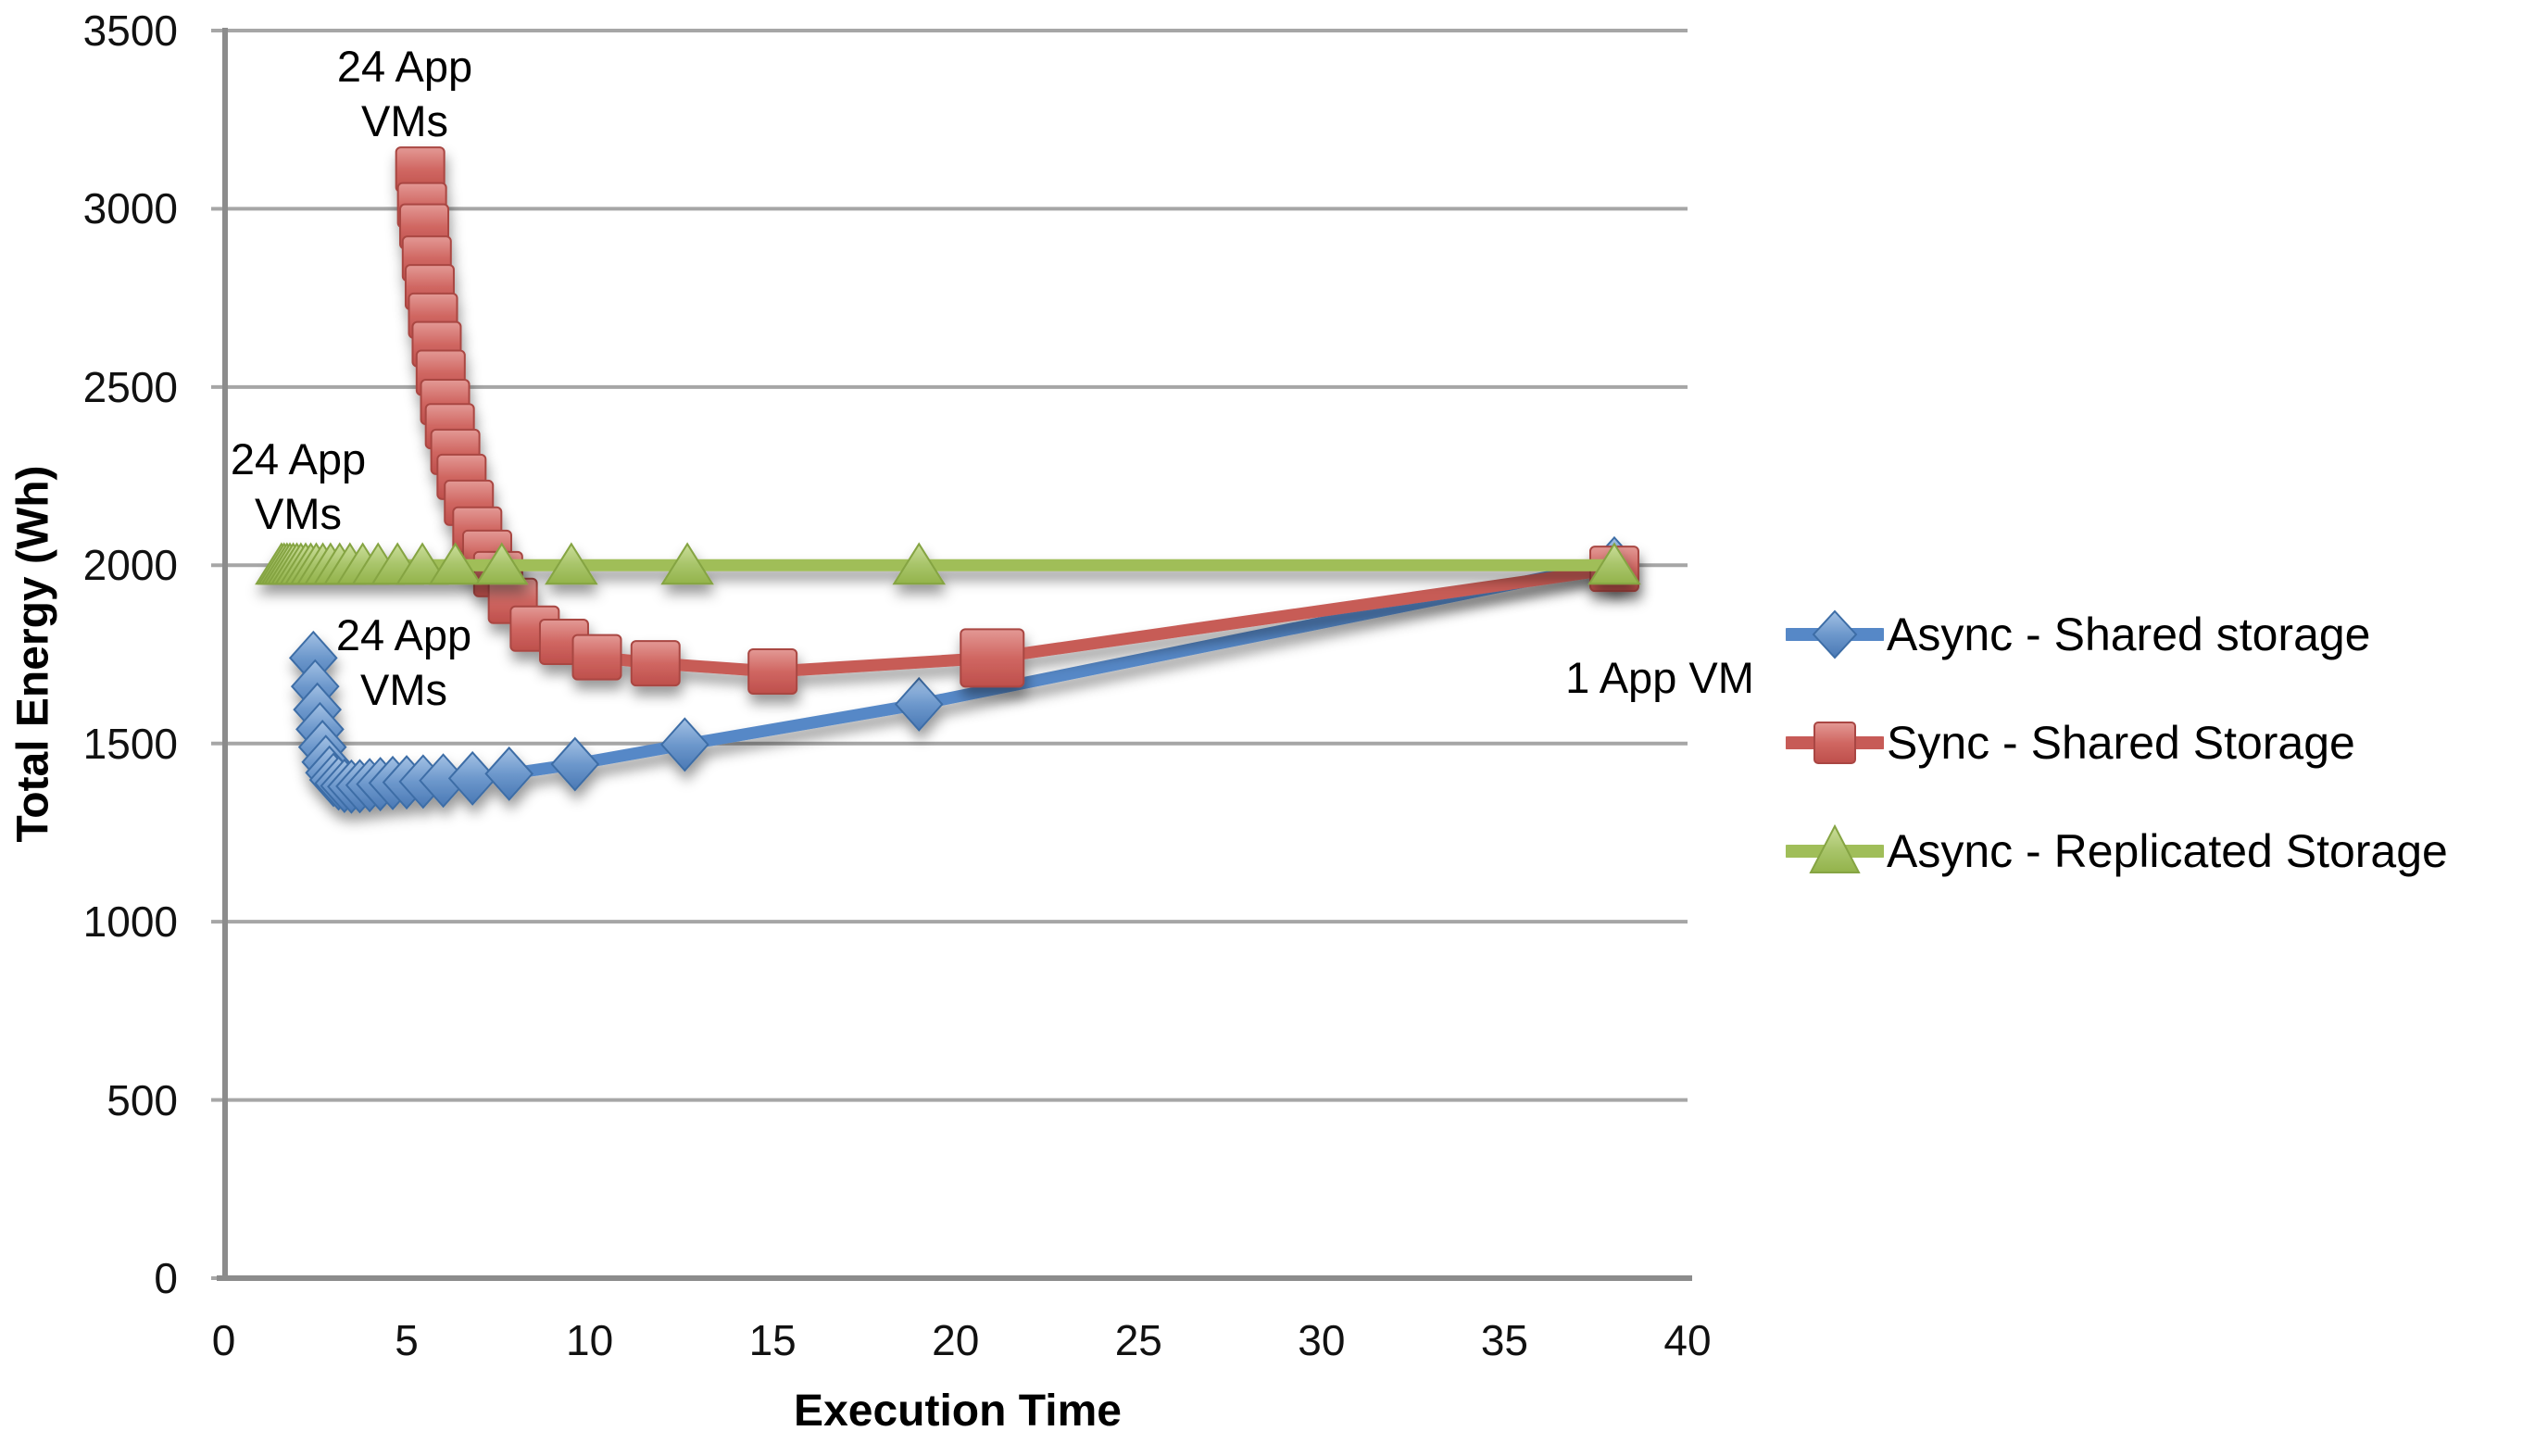 This screenshot has width=2535, height=1456. I want to click on x-tick-label: 35, so click(1504, 1340).